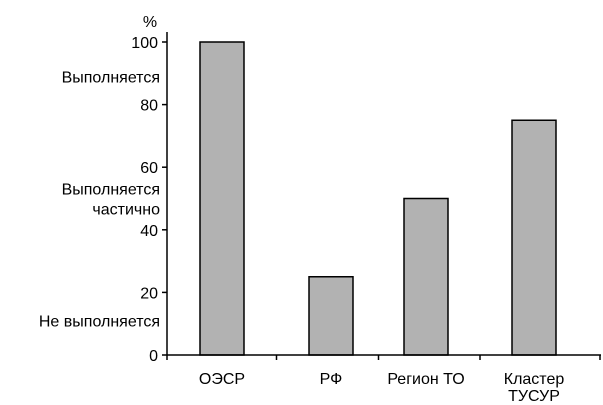  What do you see at coordinates (383, 357) in the screenshot?
I see `x-ticks-group` at bounding box center [383, 357].